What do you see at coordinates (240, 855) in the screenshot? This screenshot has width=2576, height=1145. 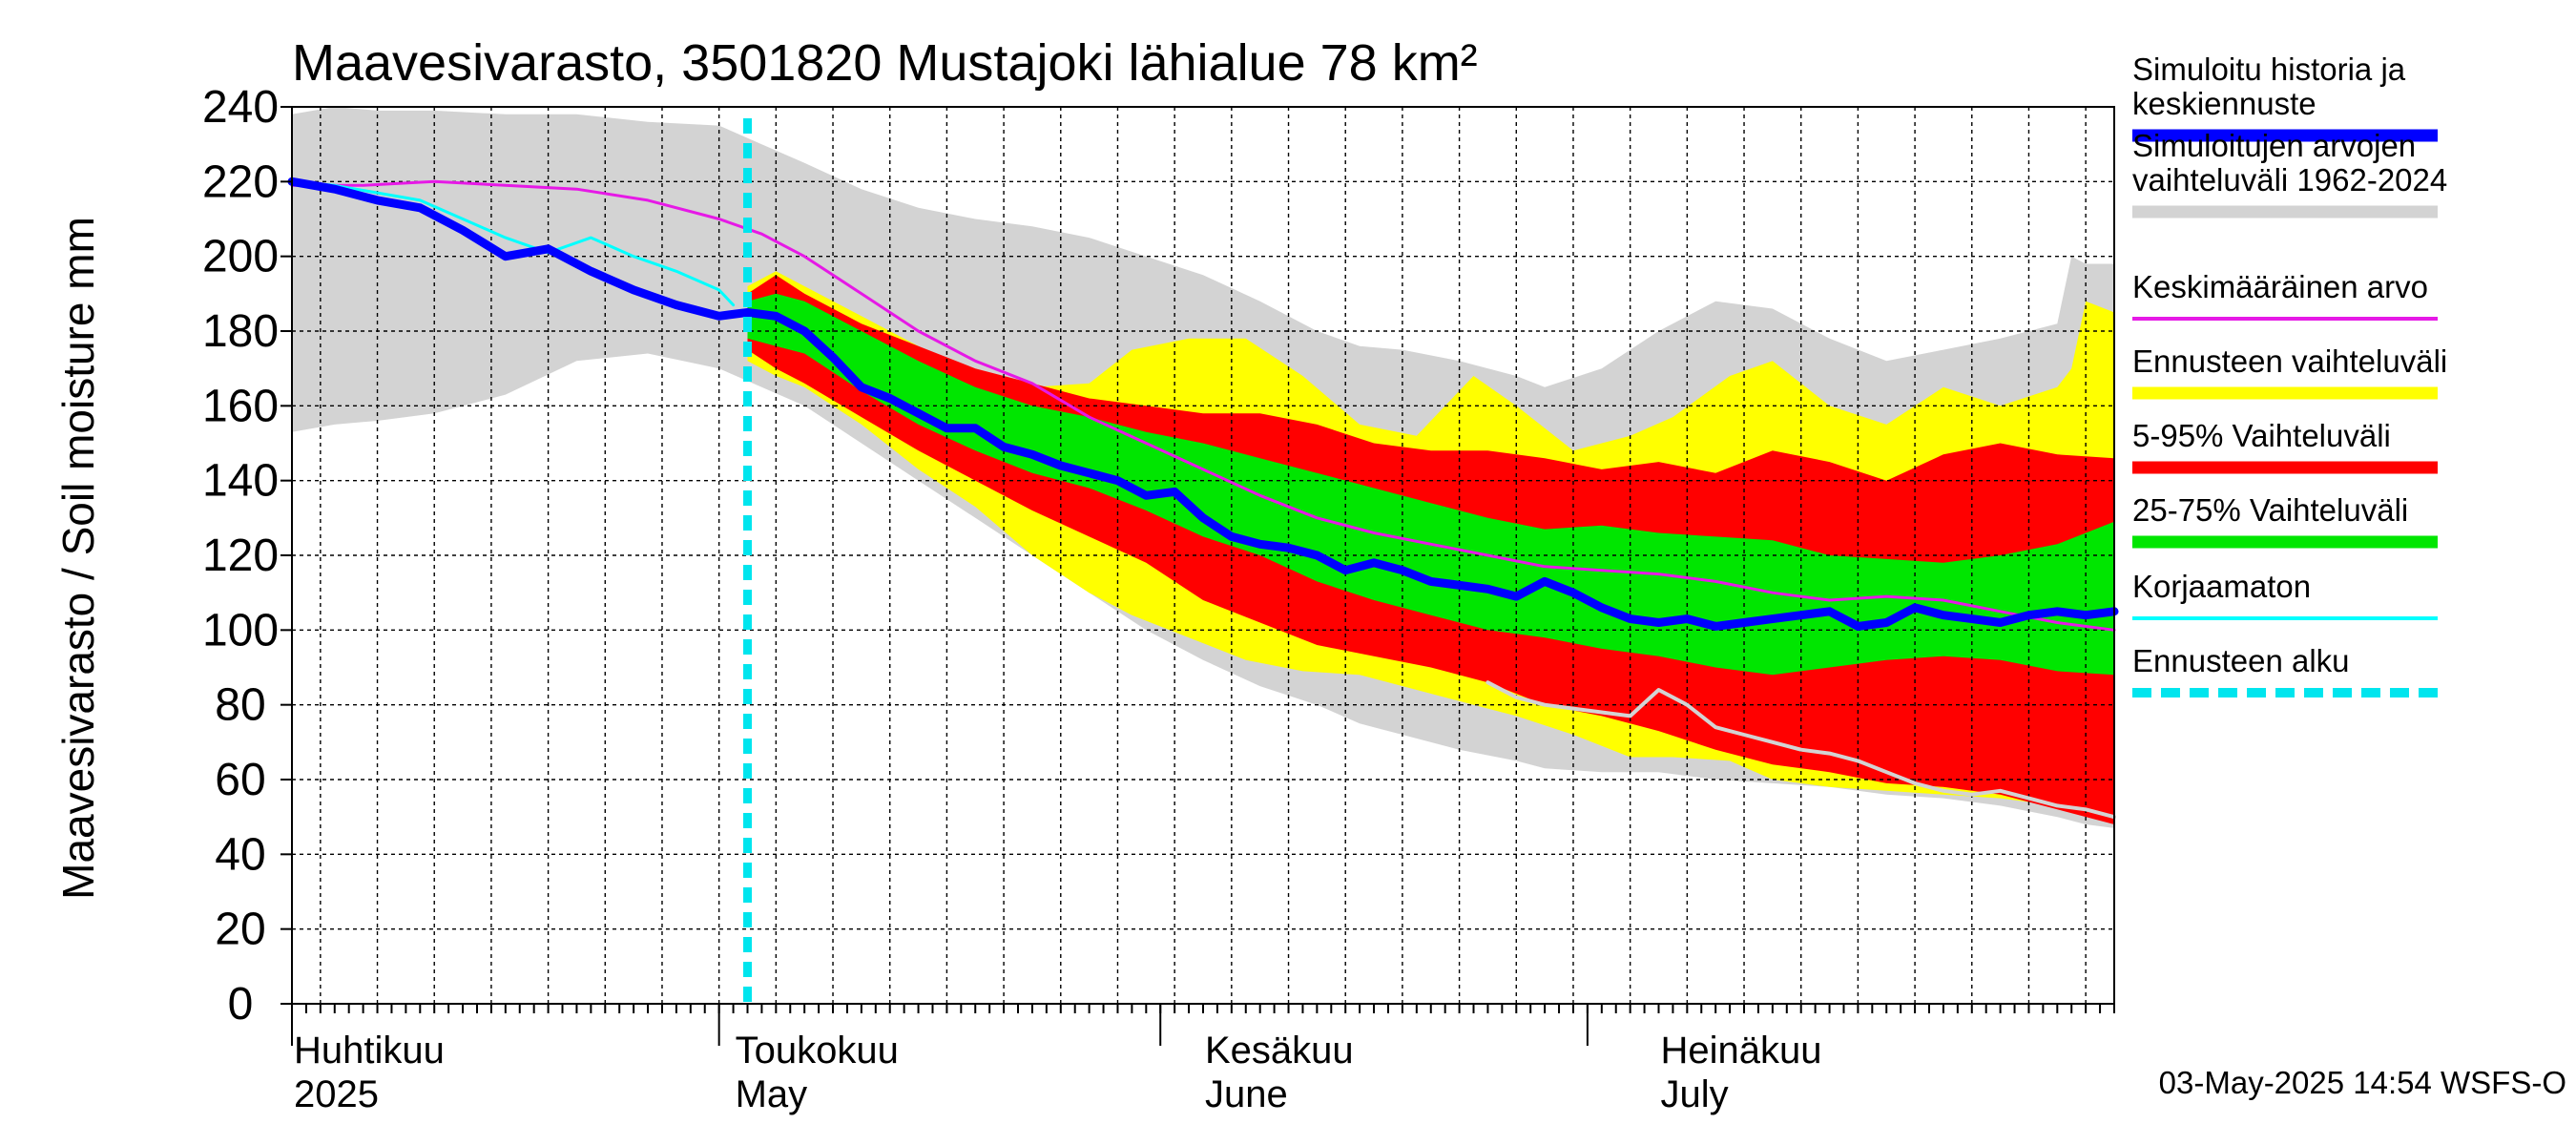 I see `y-tick-label-40: 40` at bounding box center [240, 855].